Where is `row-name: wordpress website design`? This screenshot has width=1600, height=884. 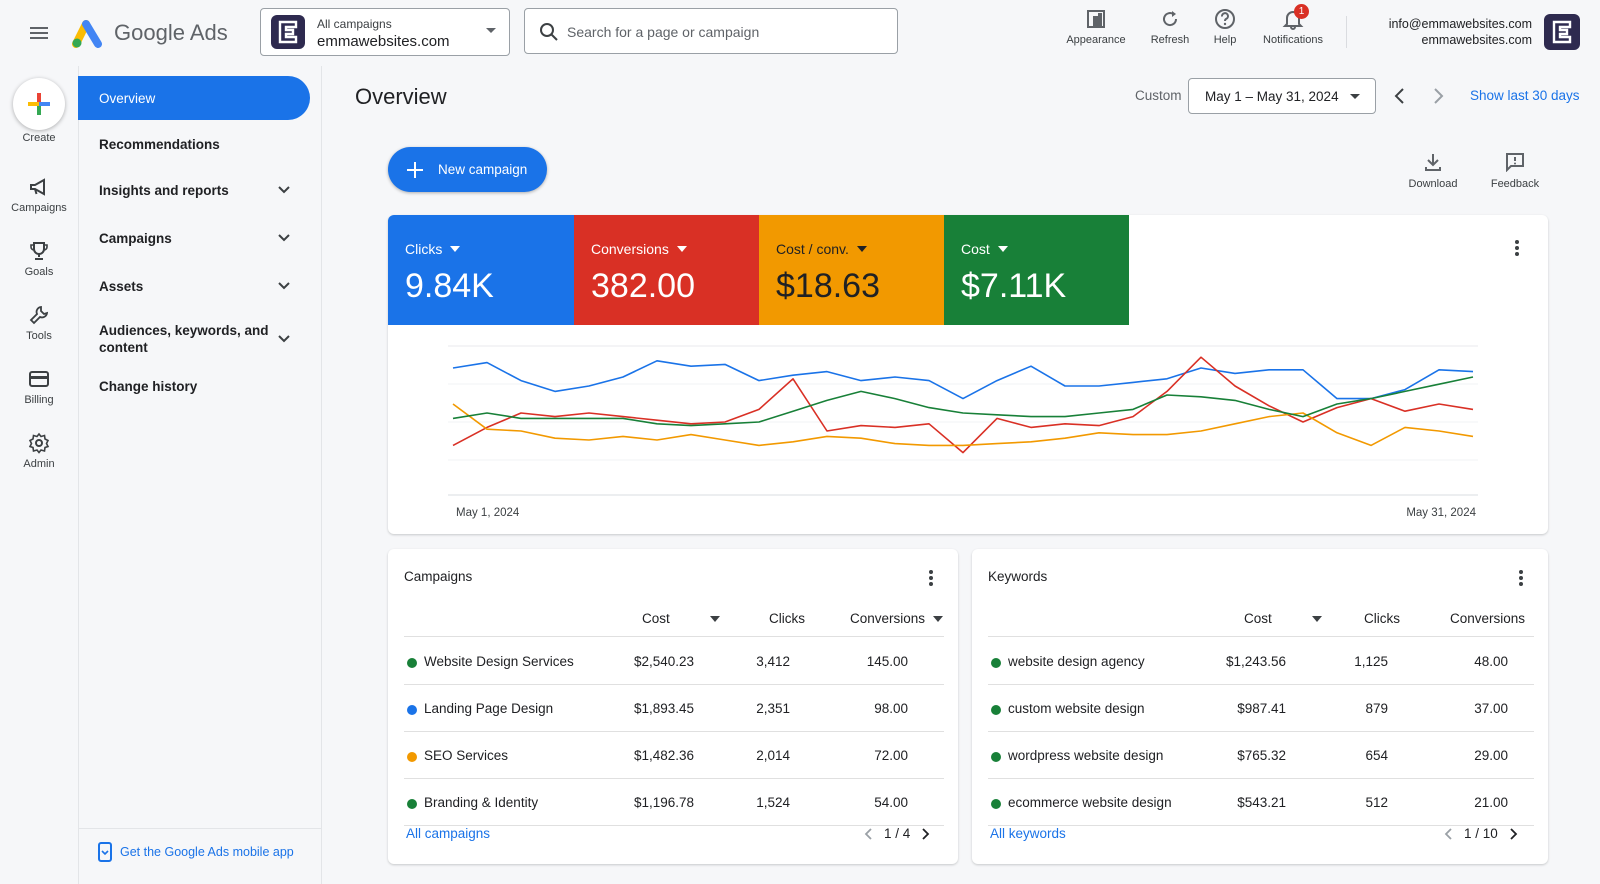 row-name: wordpress website design is located at coordinates (1086, 755).